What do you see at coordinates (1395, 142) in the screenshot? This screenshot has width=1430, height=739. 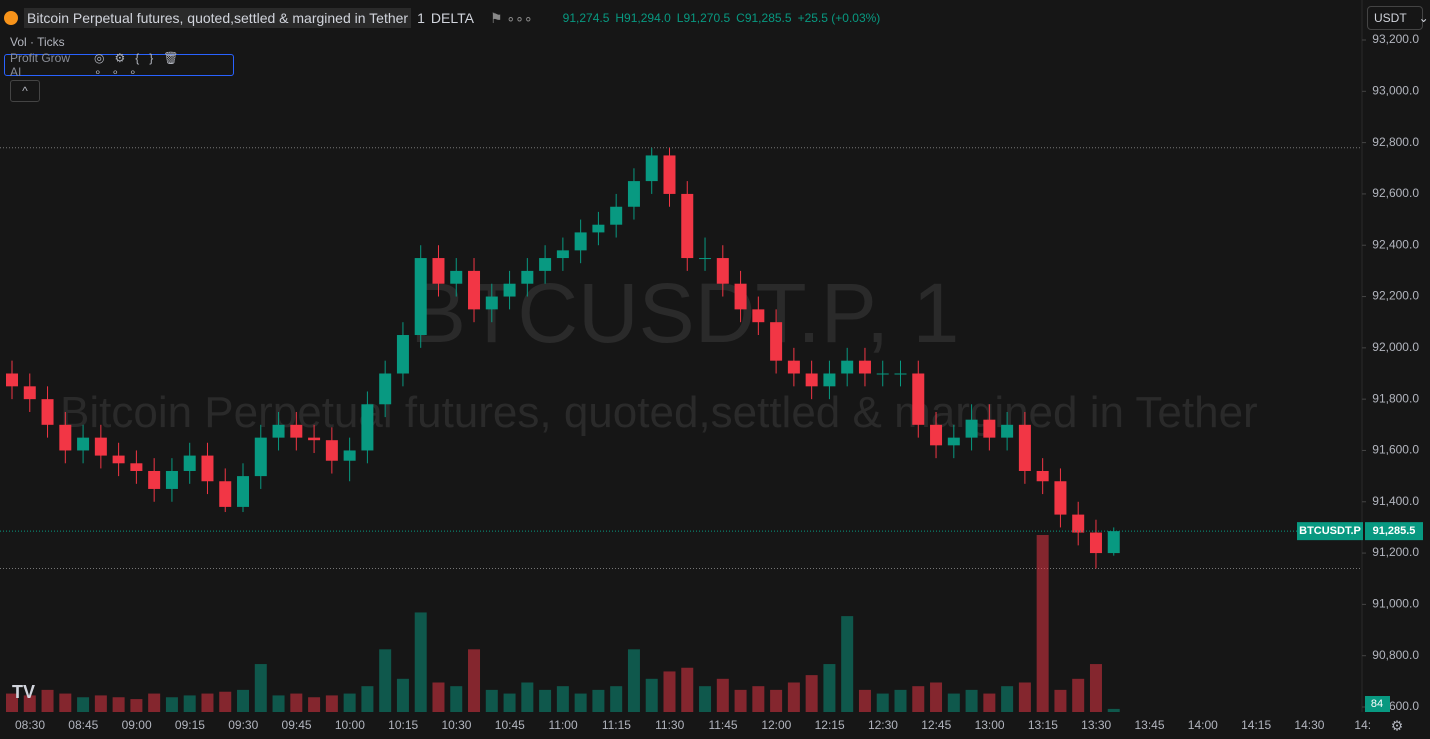 I see `y-tick-label: 92,800.0` at bounding box center [1395, 142].